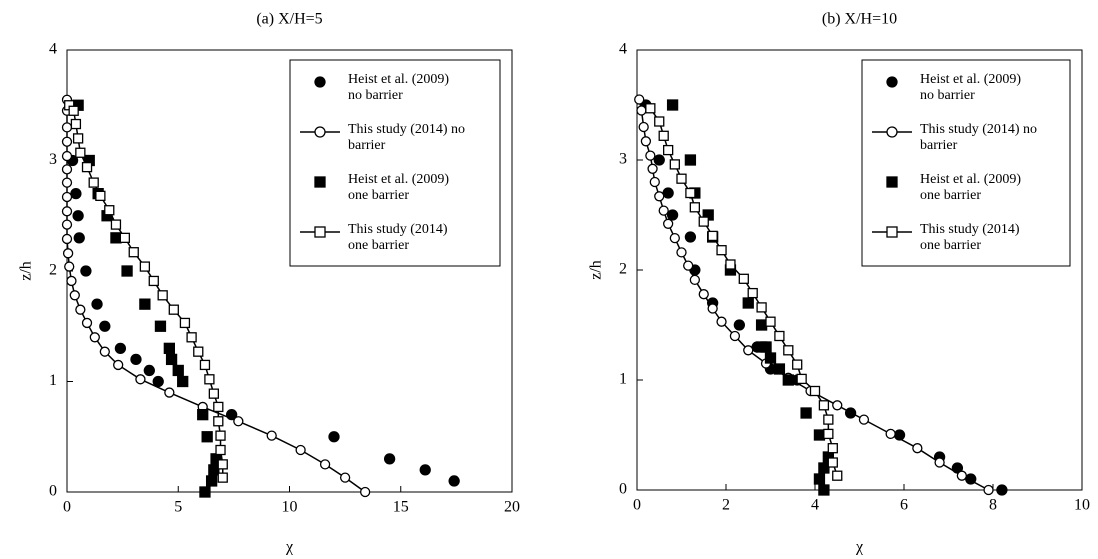  I want to click on chart-title: (b) X/H=10, so click(859, 19).